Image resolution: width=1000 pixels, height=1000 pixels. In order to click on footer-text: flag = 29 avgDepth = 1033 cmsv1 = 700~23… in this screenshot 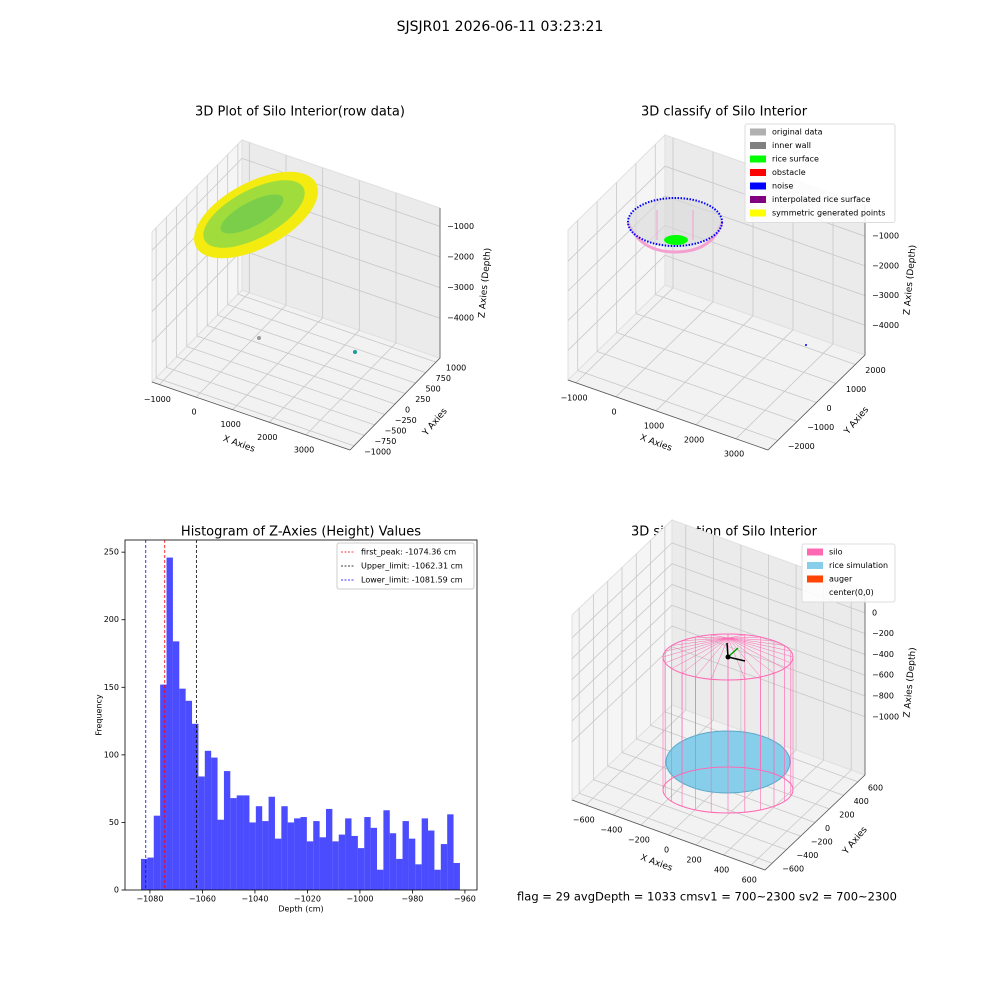, I will do `click(707, 897)`.